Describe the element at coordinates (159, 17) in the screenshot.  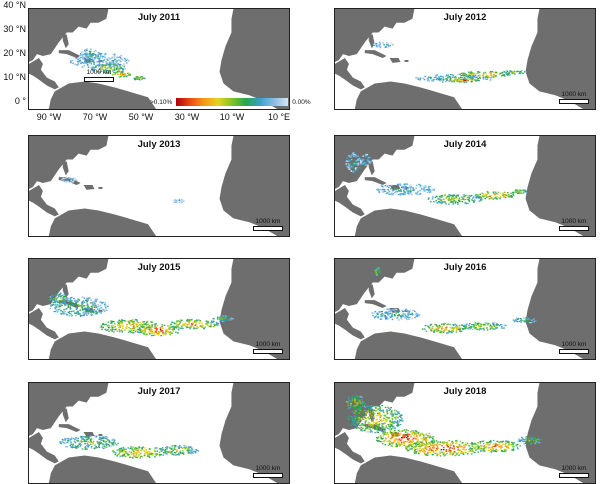
I see `panel-title: July 2011` at that location.